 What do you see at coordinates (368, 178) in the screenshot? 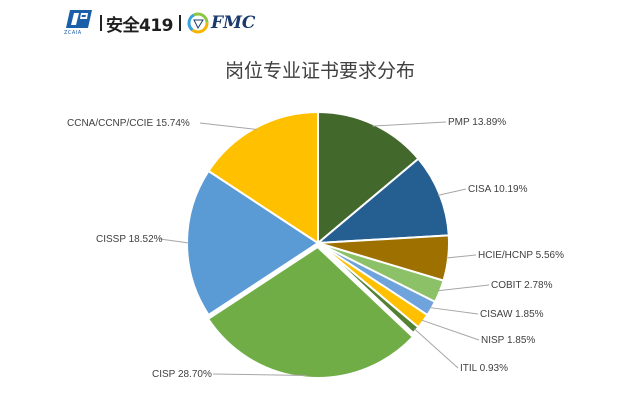
I see `pie-slice-pmp` at bounding box center [368, 178].